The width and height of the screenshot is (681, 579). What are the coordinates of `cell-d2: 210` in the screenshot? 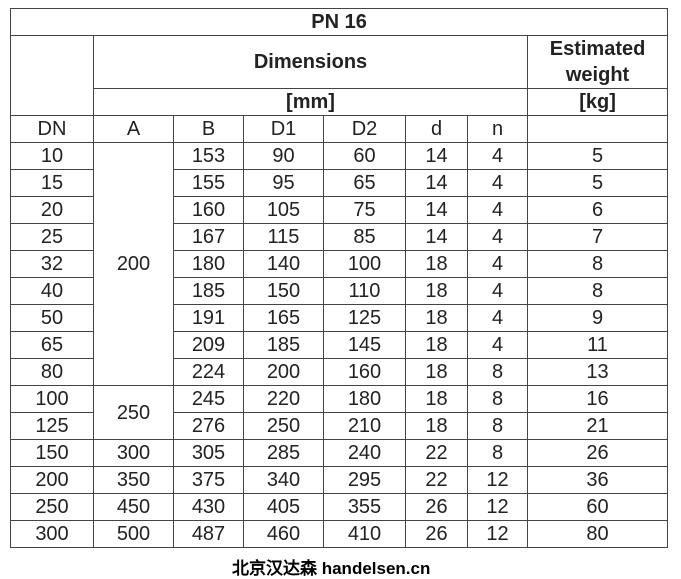 It's located at (364, 426).